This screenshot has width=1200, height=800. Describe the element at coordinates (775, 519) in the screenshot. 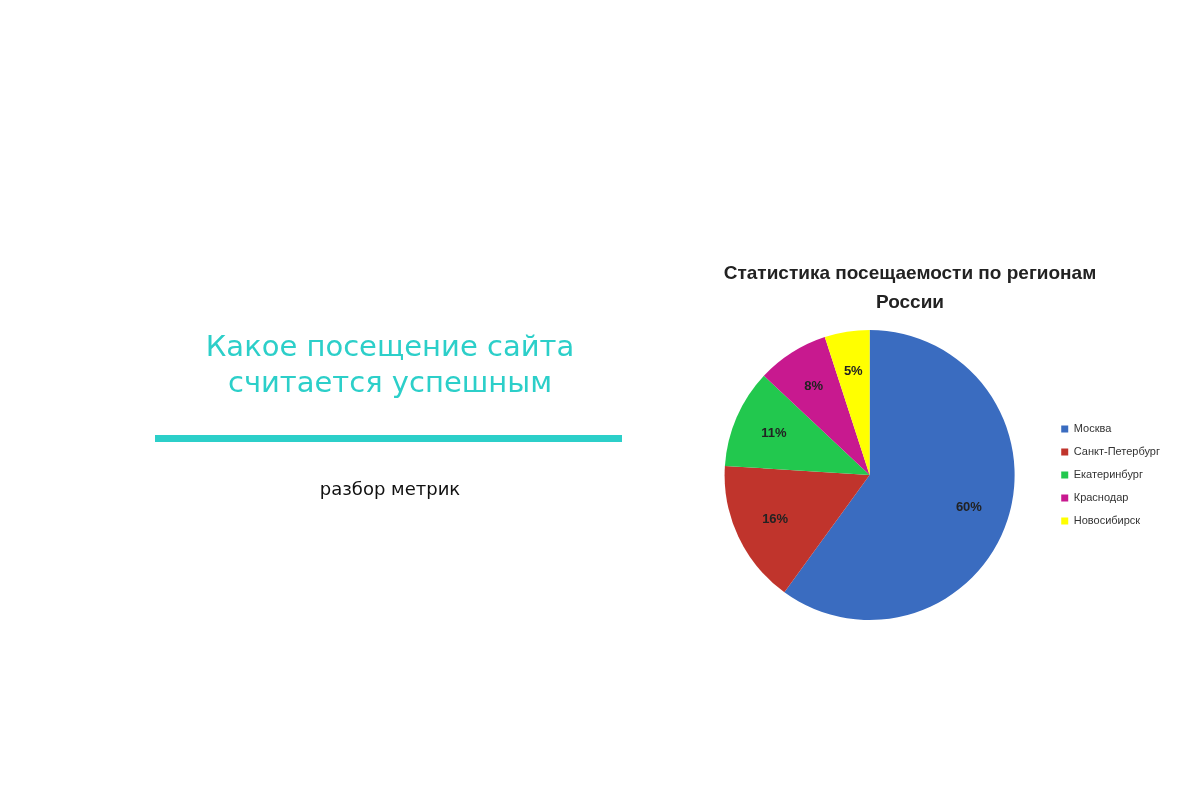

I see `data-label: 16%` at that location.